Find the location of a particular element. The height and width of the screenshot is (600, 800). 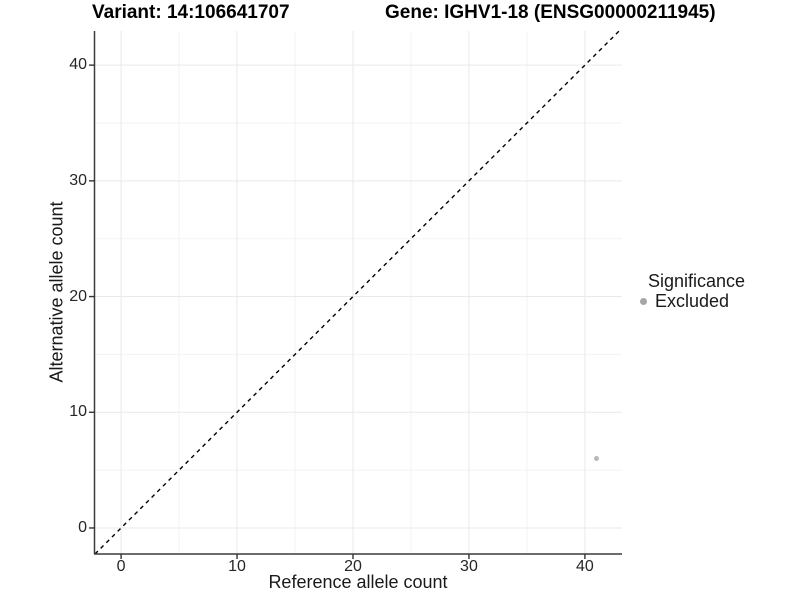

data-point is located at coordinates (596, 459).